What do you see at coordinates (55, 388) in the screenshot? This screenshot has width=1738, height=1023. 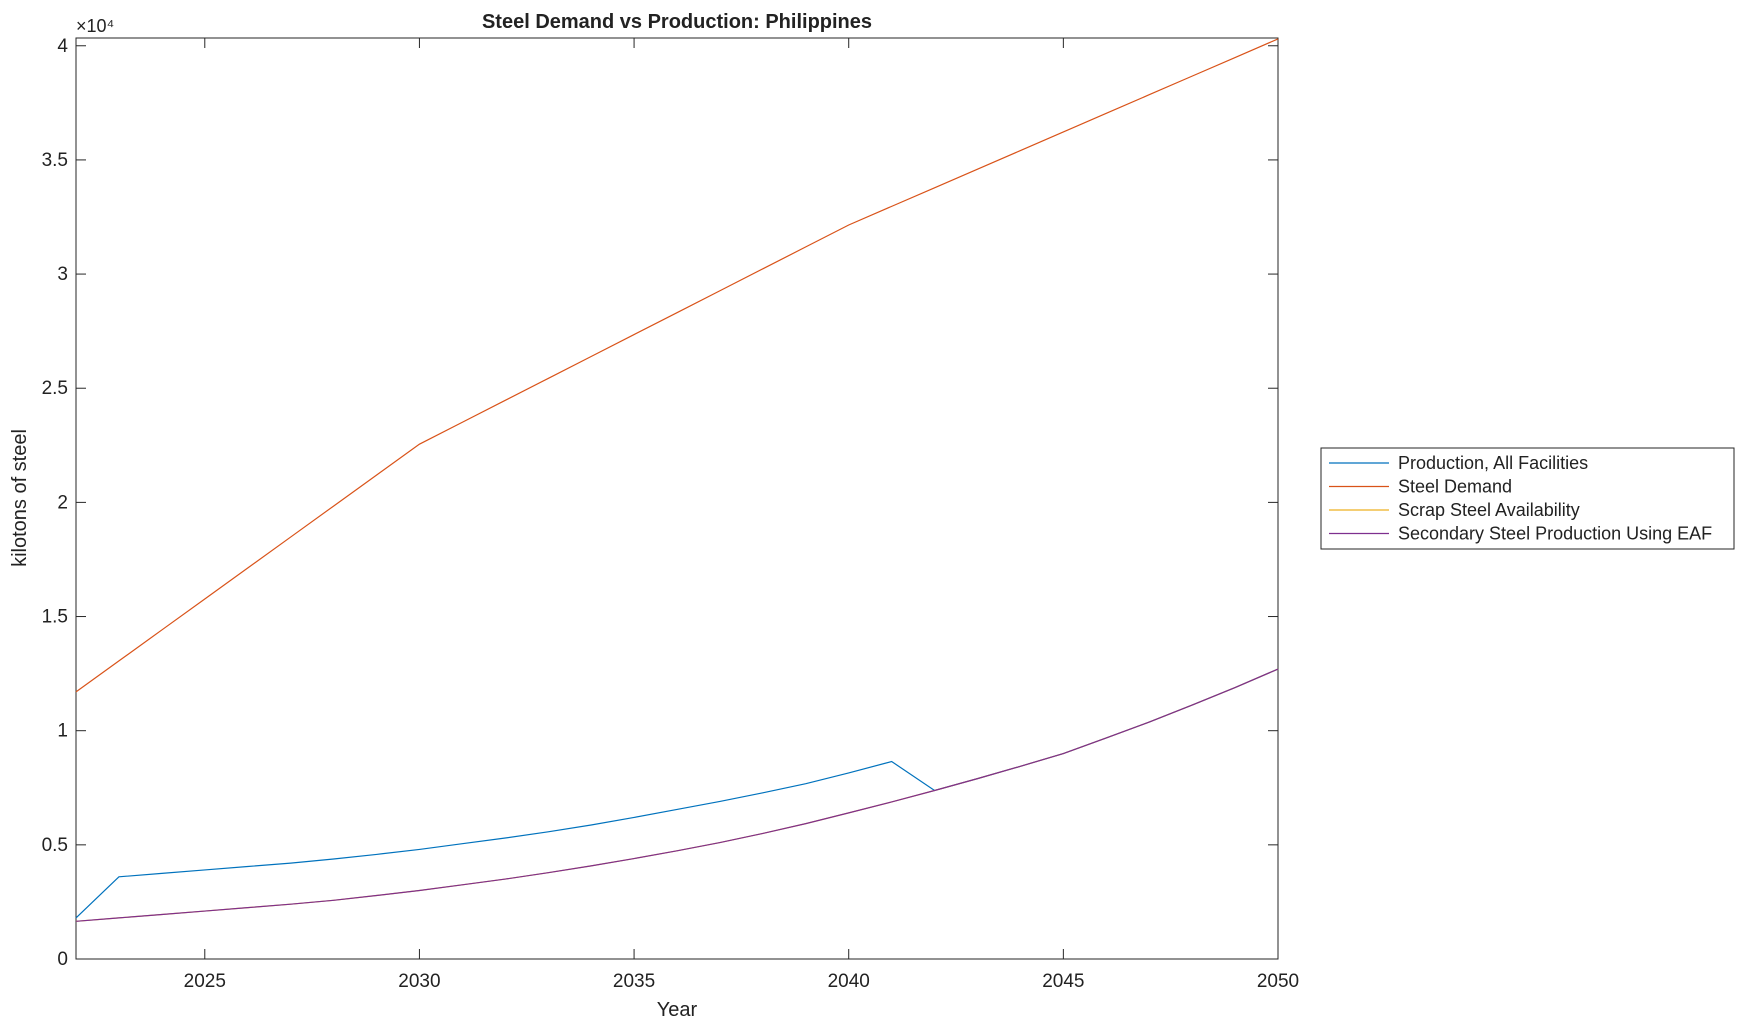 I see `y-tick-label: 2.5` at bounding box center [55, 388].